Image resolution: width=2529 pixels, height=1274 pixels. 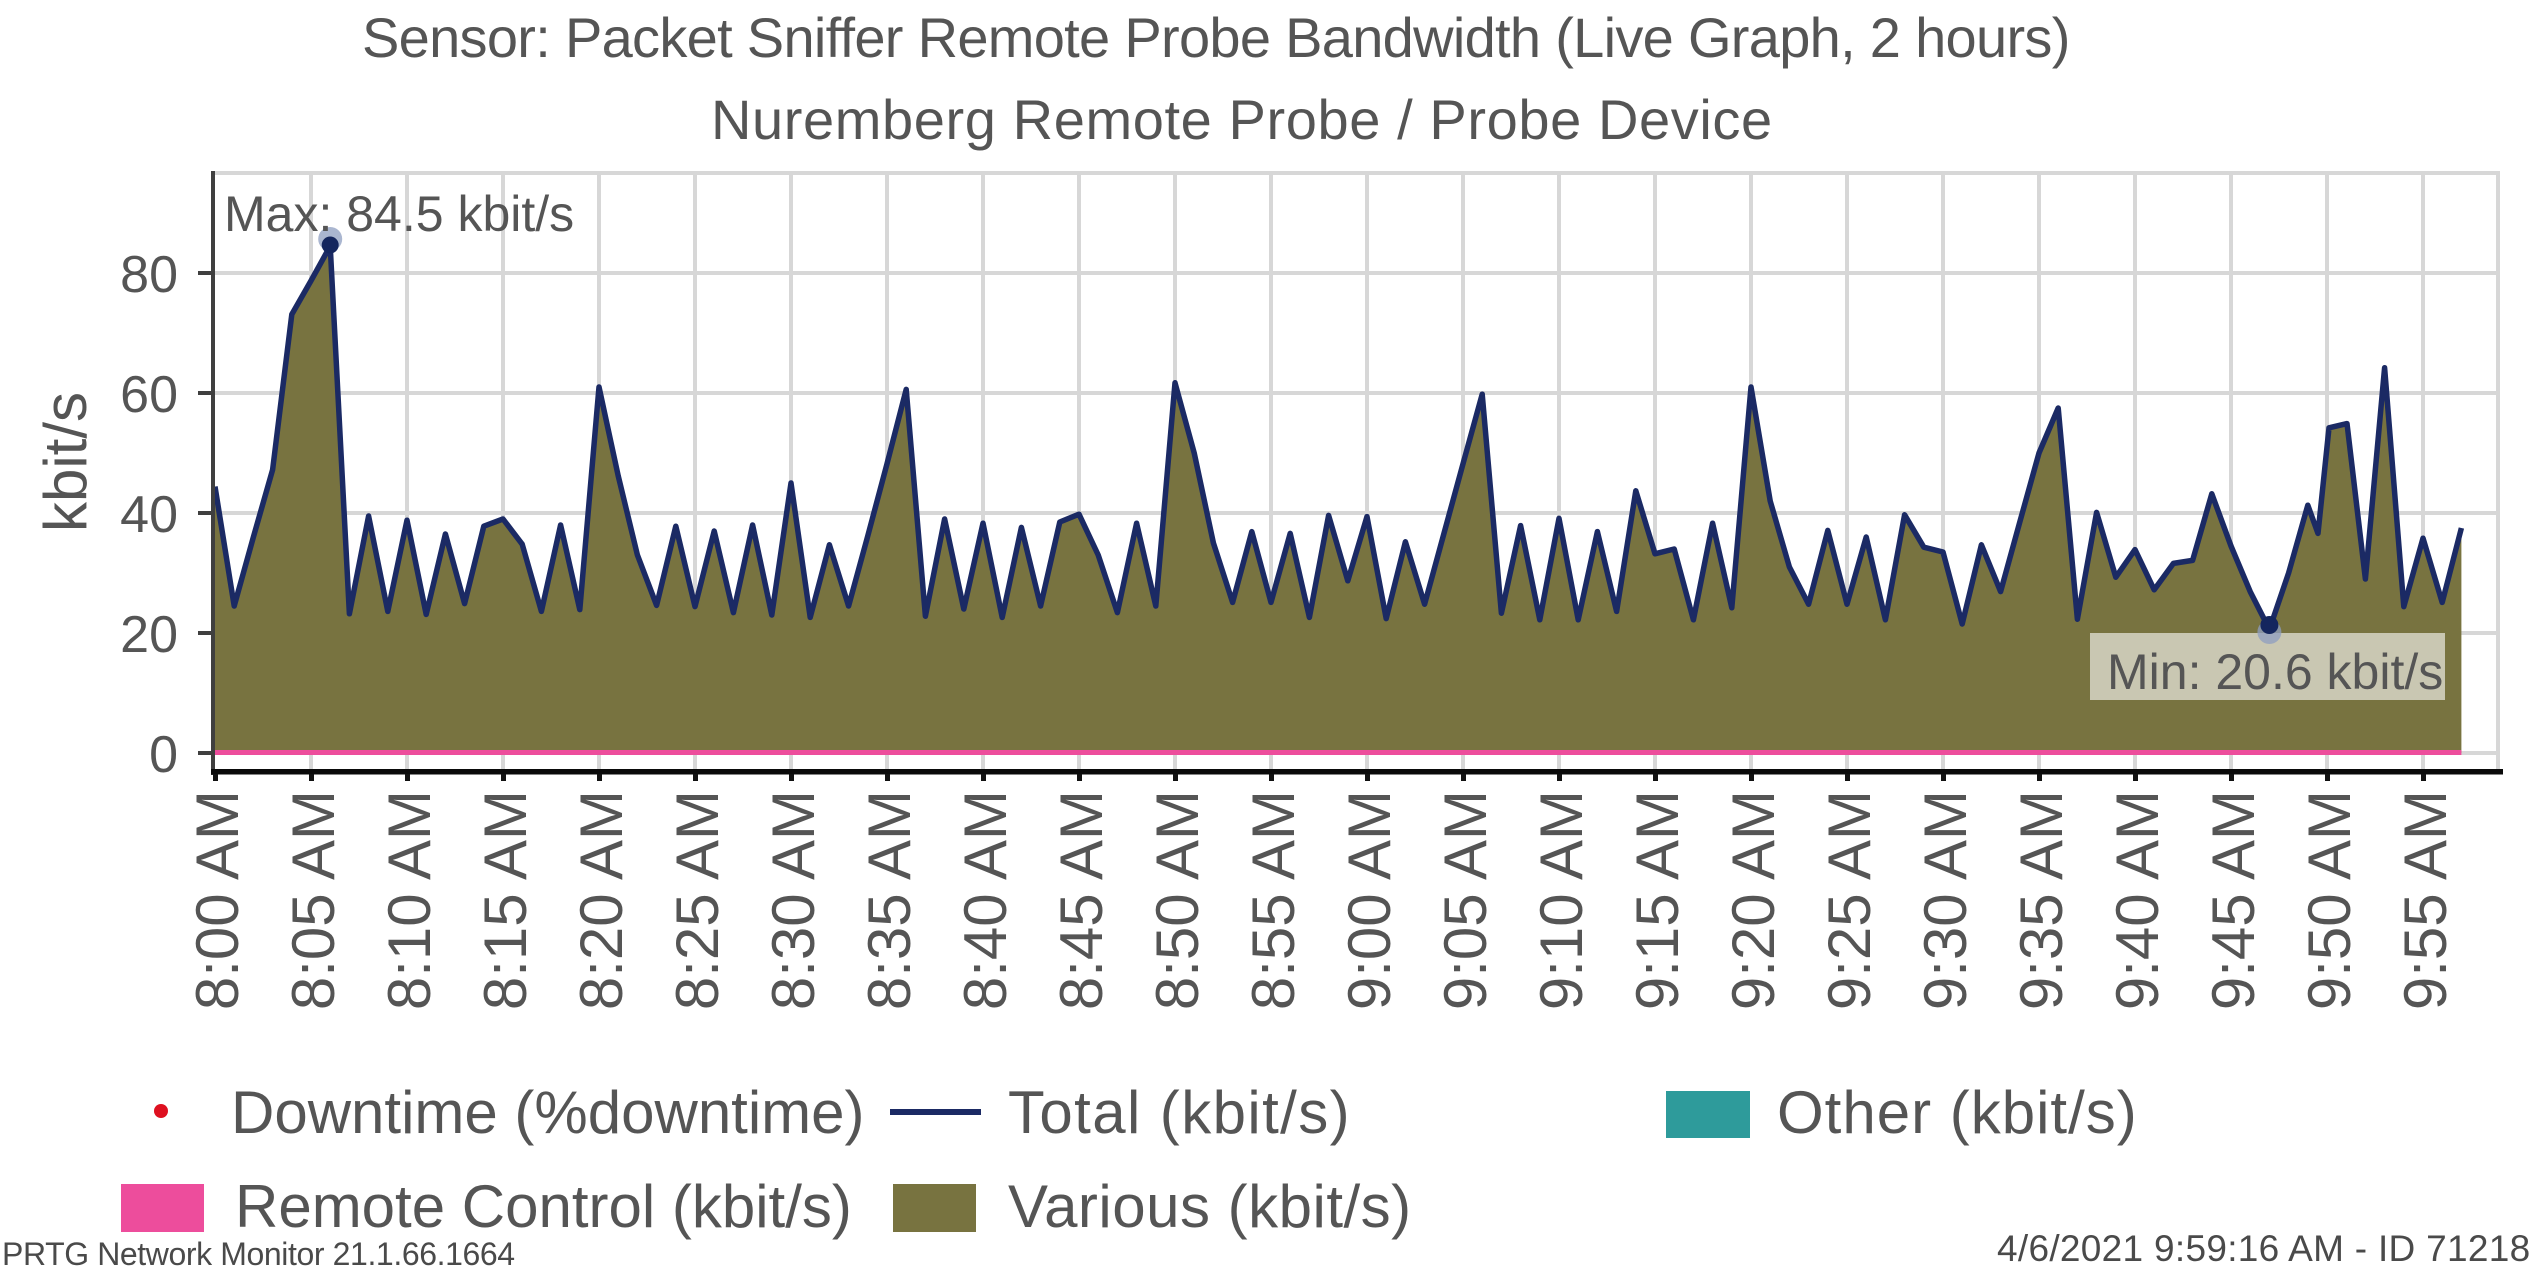 I want to click on svg-text: 40, so click(x=149, y=515).